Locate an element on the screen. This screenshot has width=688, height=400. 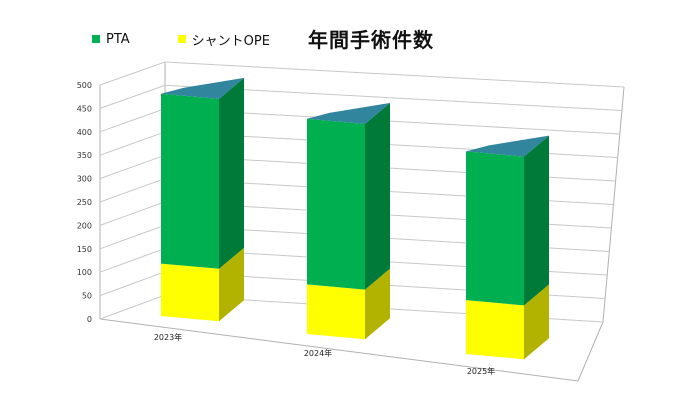
y-tick-label: 350 is located at coordinates (84, 155).